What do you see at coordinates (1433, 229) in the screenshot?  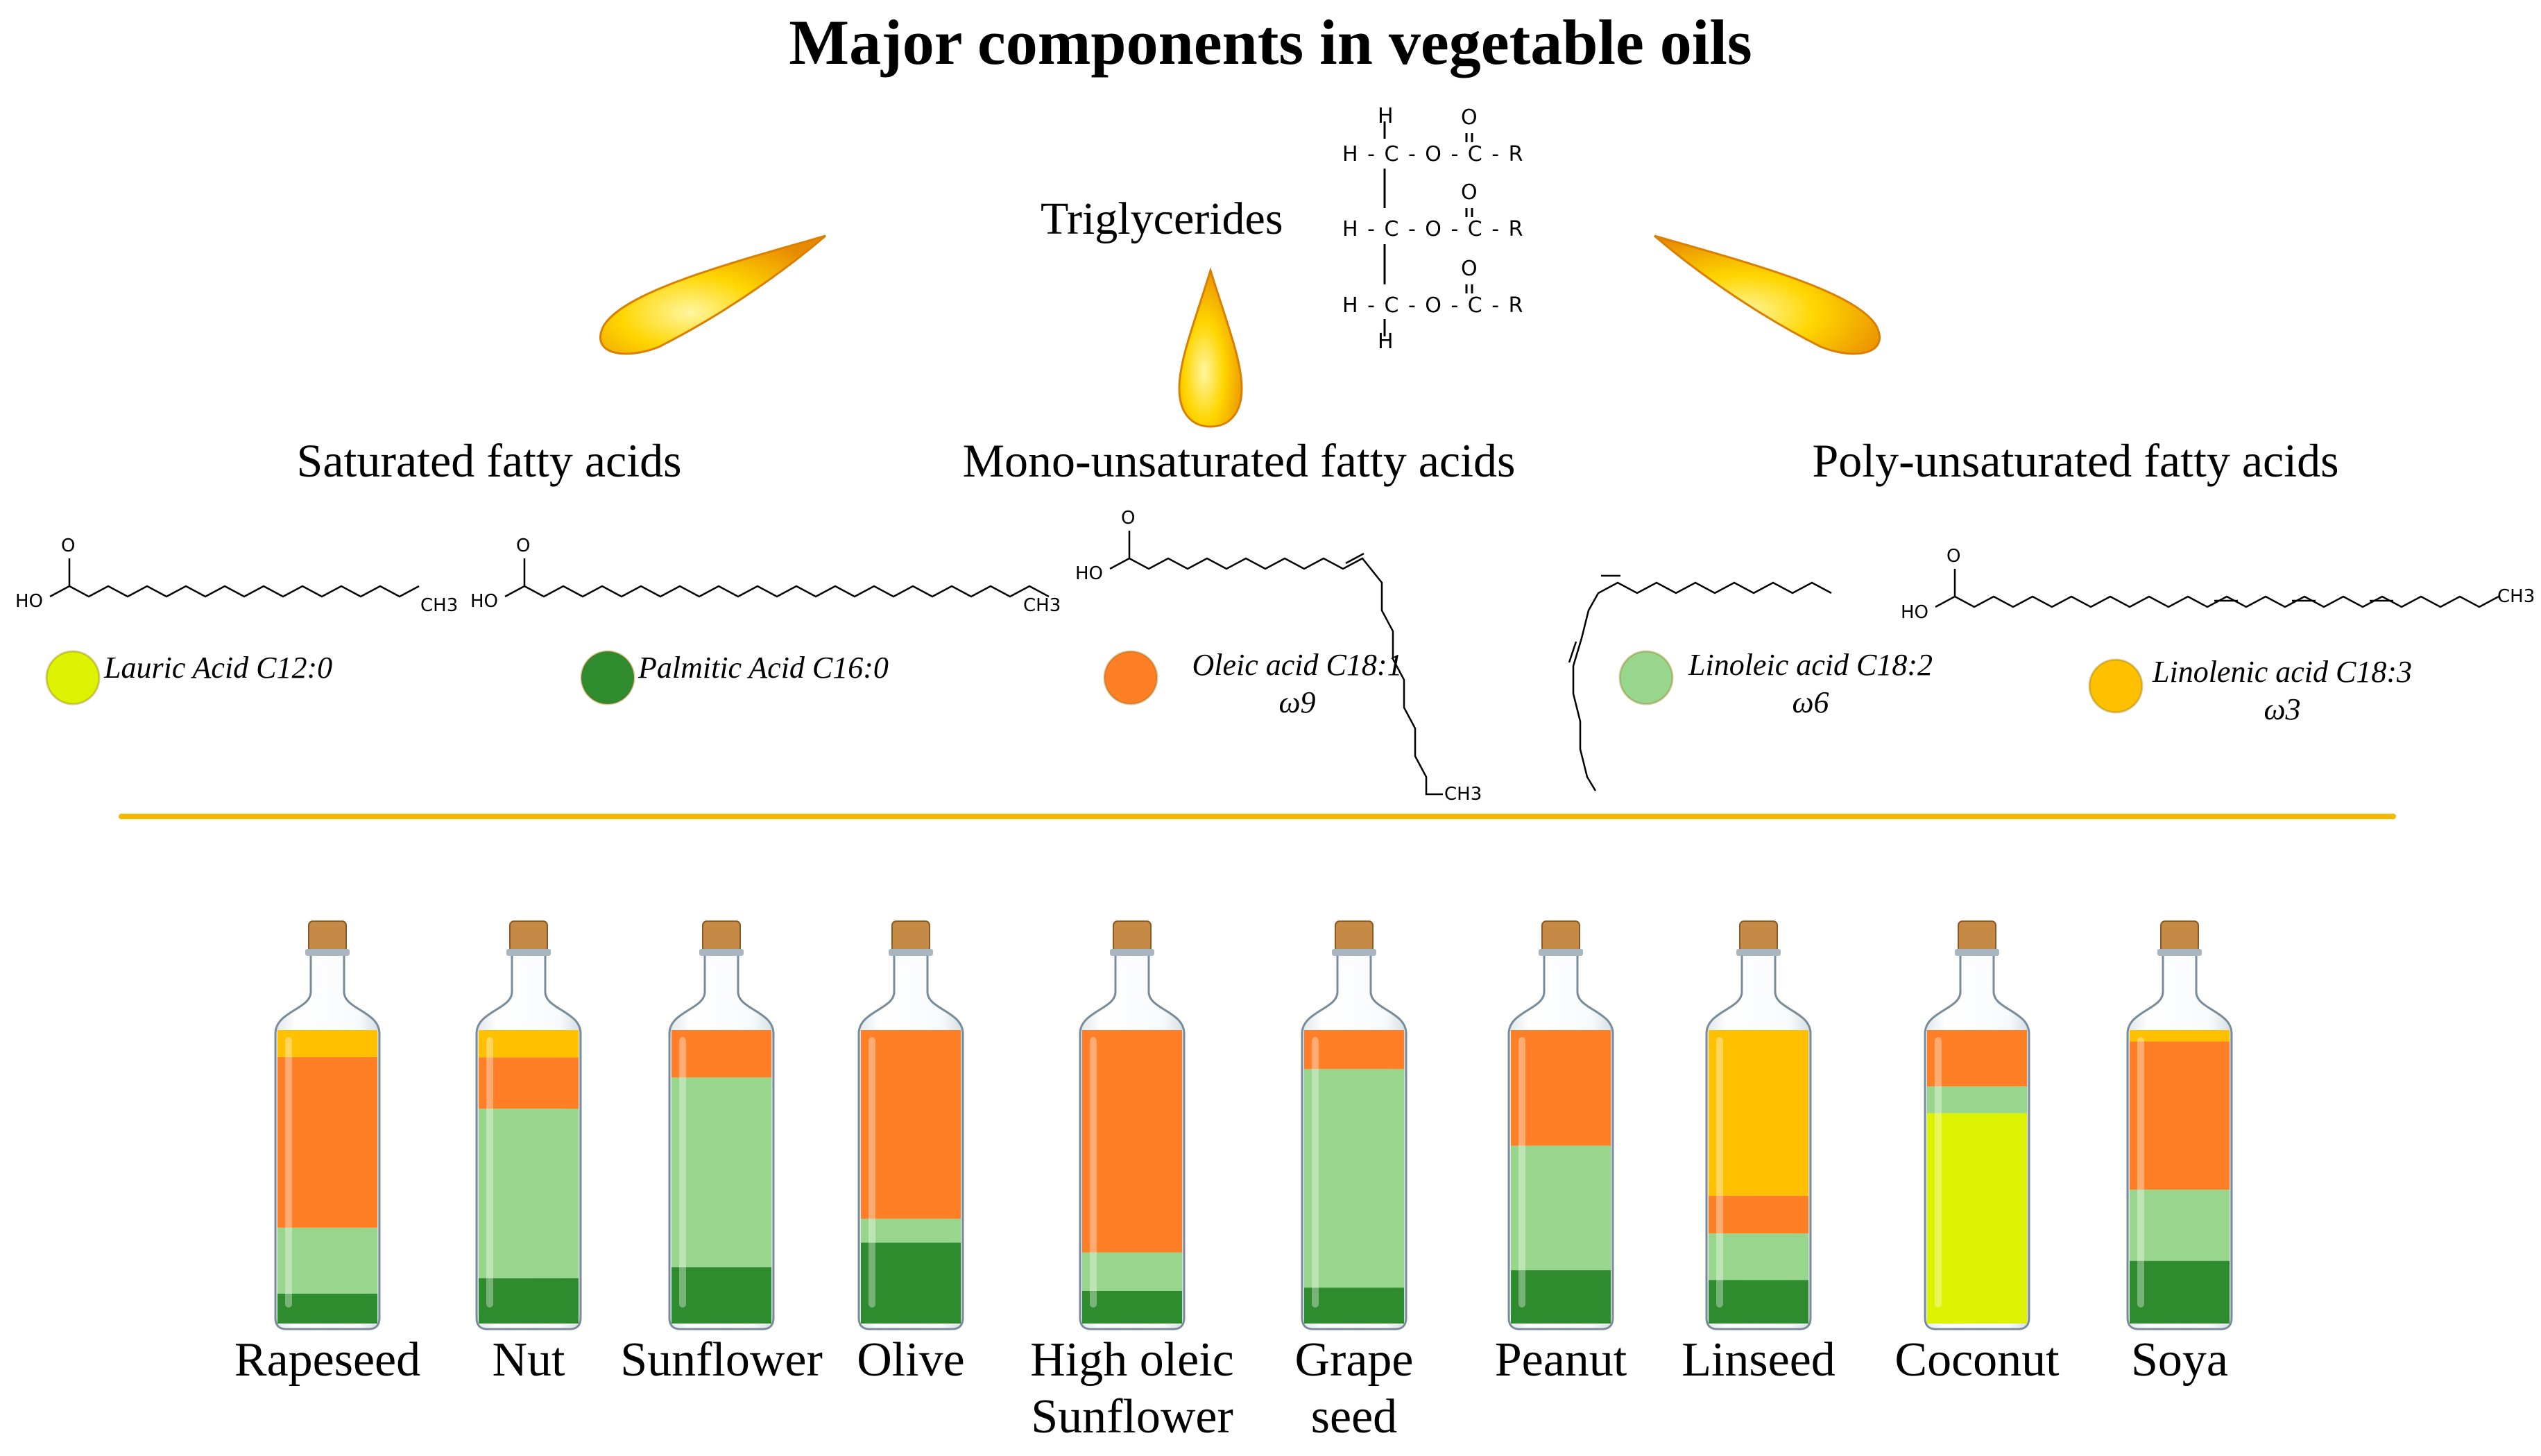 I see `triglyceride-row-2: H - C - O - C - R` at bounding box center [1433, 229].